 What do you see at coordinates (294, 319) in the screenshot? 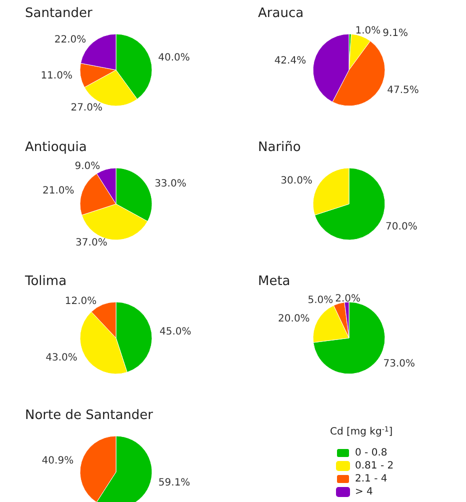
I see `data-label: 20.0%` at bounding box center [294, 319].